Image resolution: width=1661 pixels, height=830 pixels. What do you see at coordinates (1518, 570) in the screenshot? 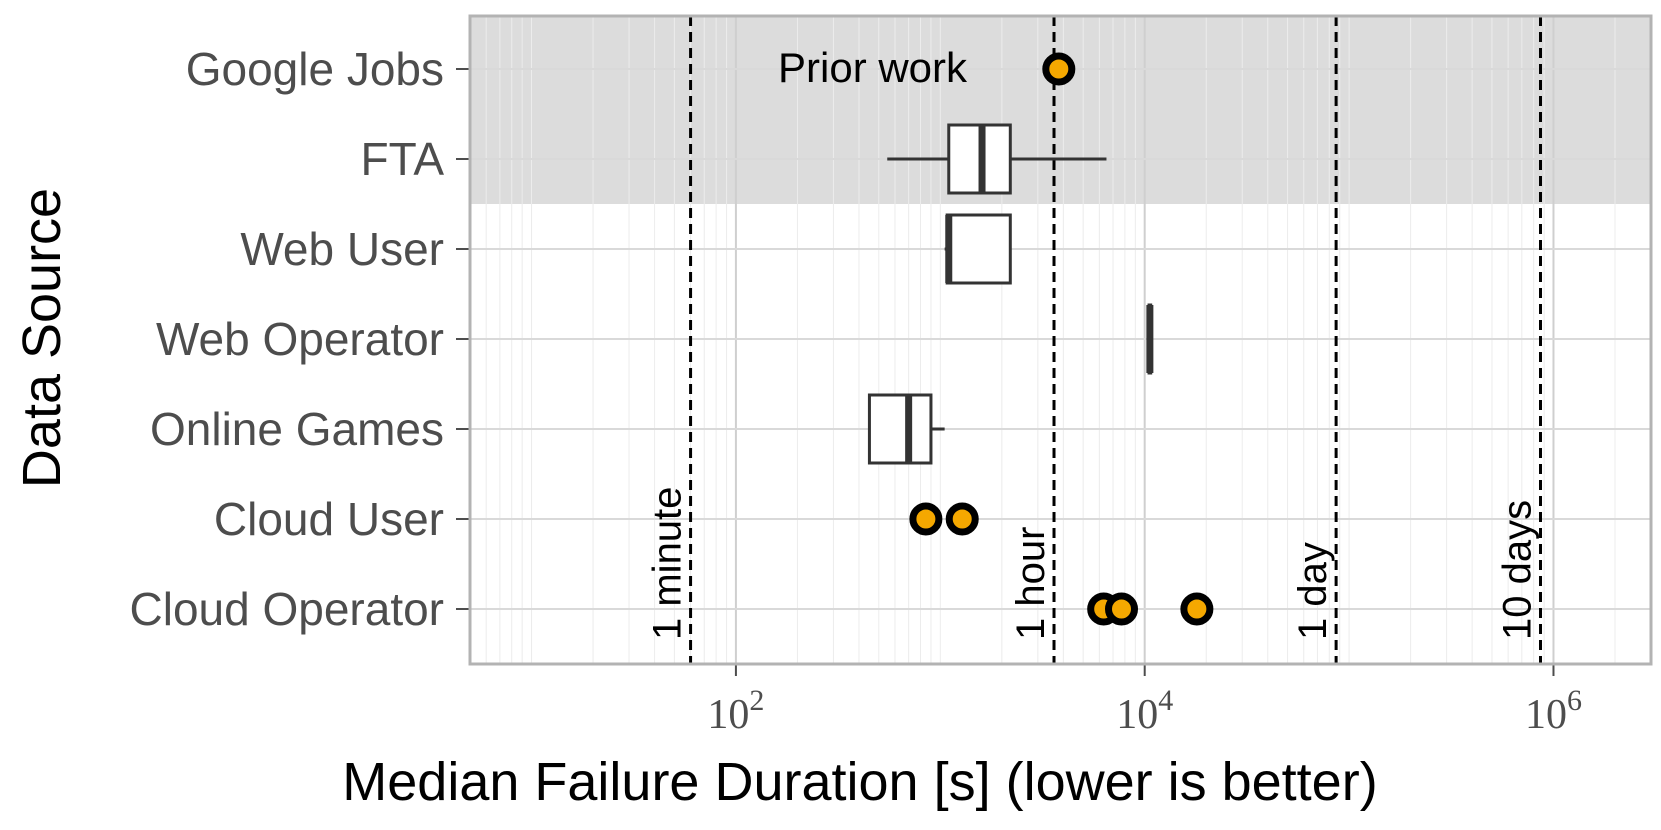
I see `reference-line-label: 10 days` at bounding box center [1518, 570].